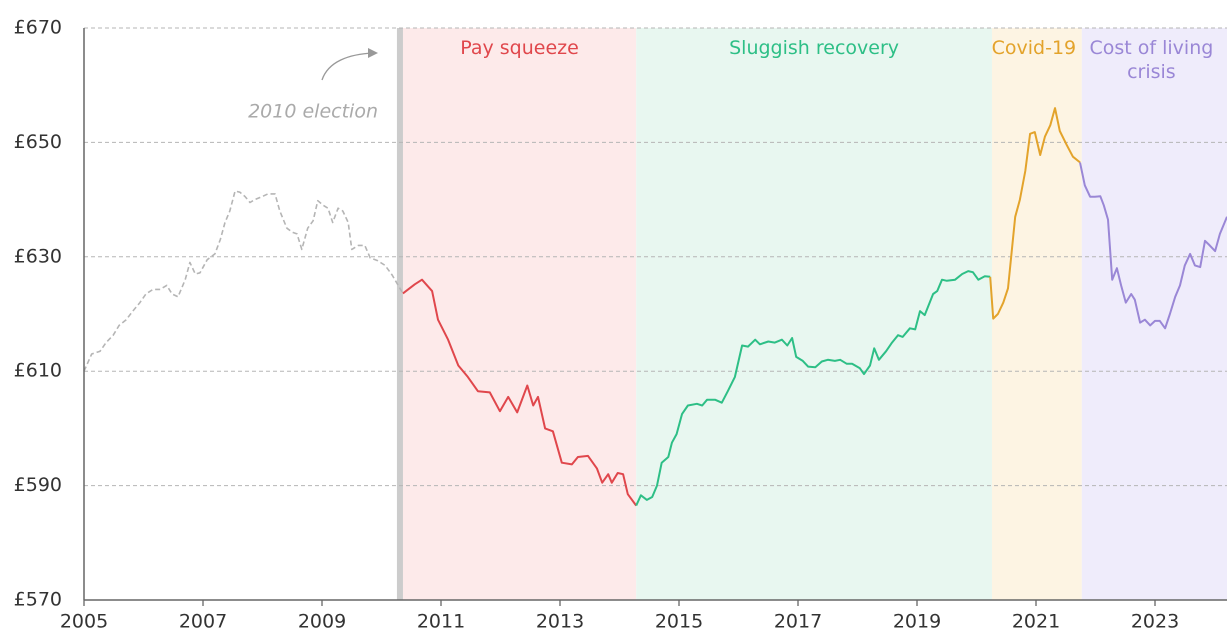  I want to click on event-marker, so click(399, 314).